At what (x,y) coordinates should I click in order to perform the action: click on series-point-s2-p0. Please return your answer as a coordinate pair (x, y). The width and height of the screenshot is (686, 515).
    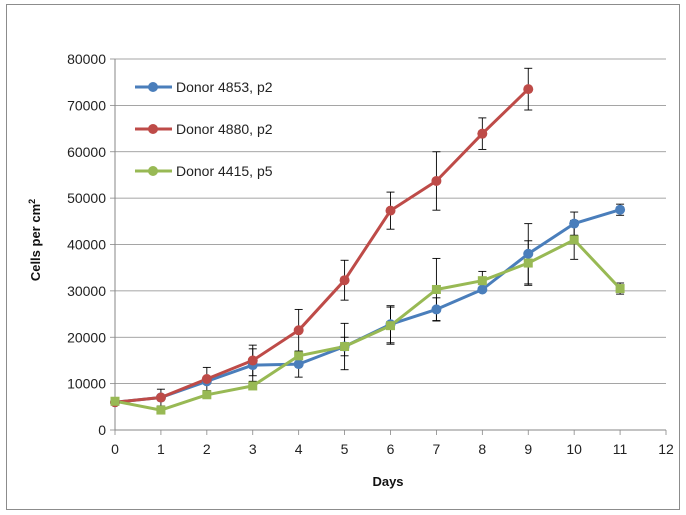
    Looking at the image, I should click on (115, 401).